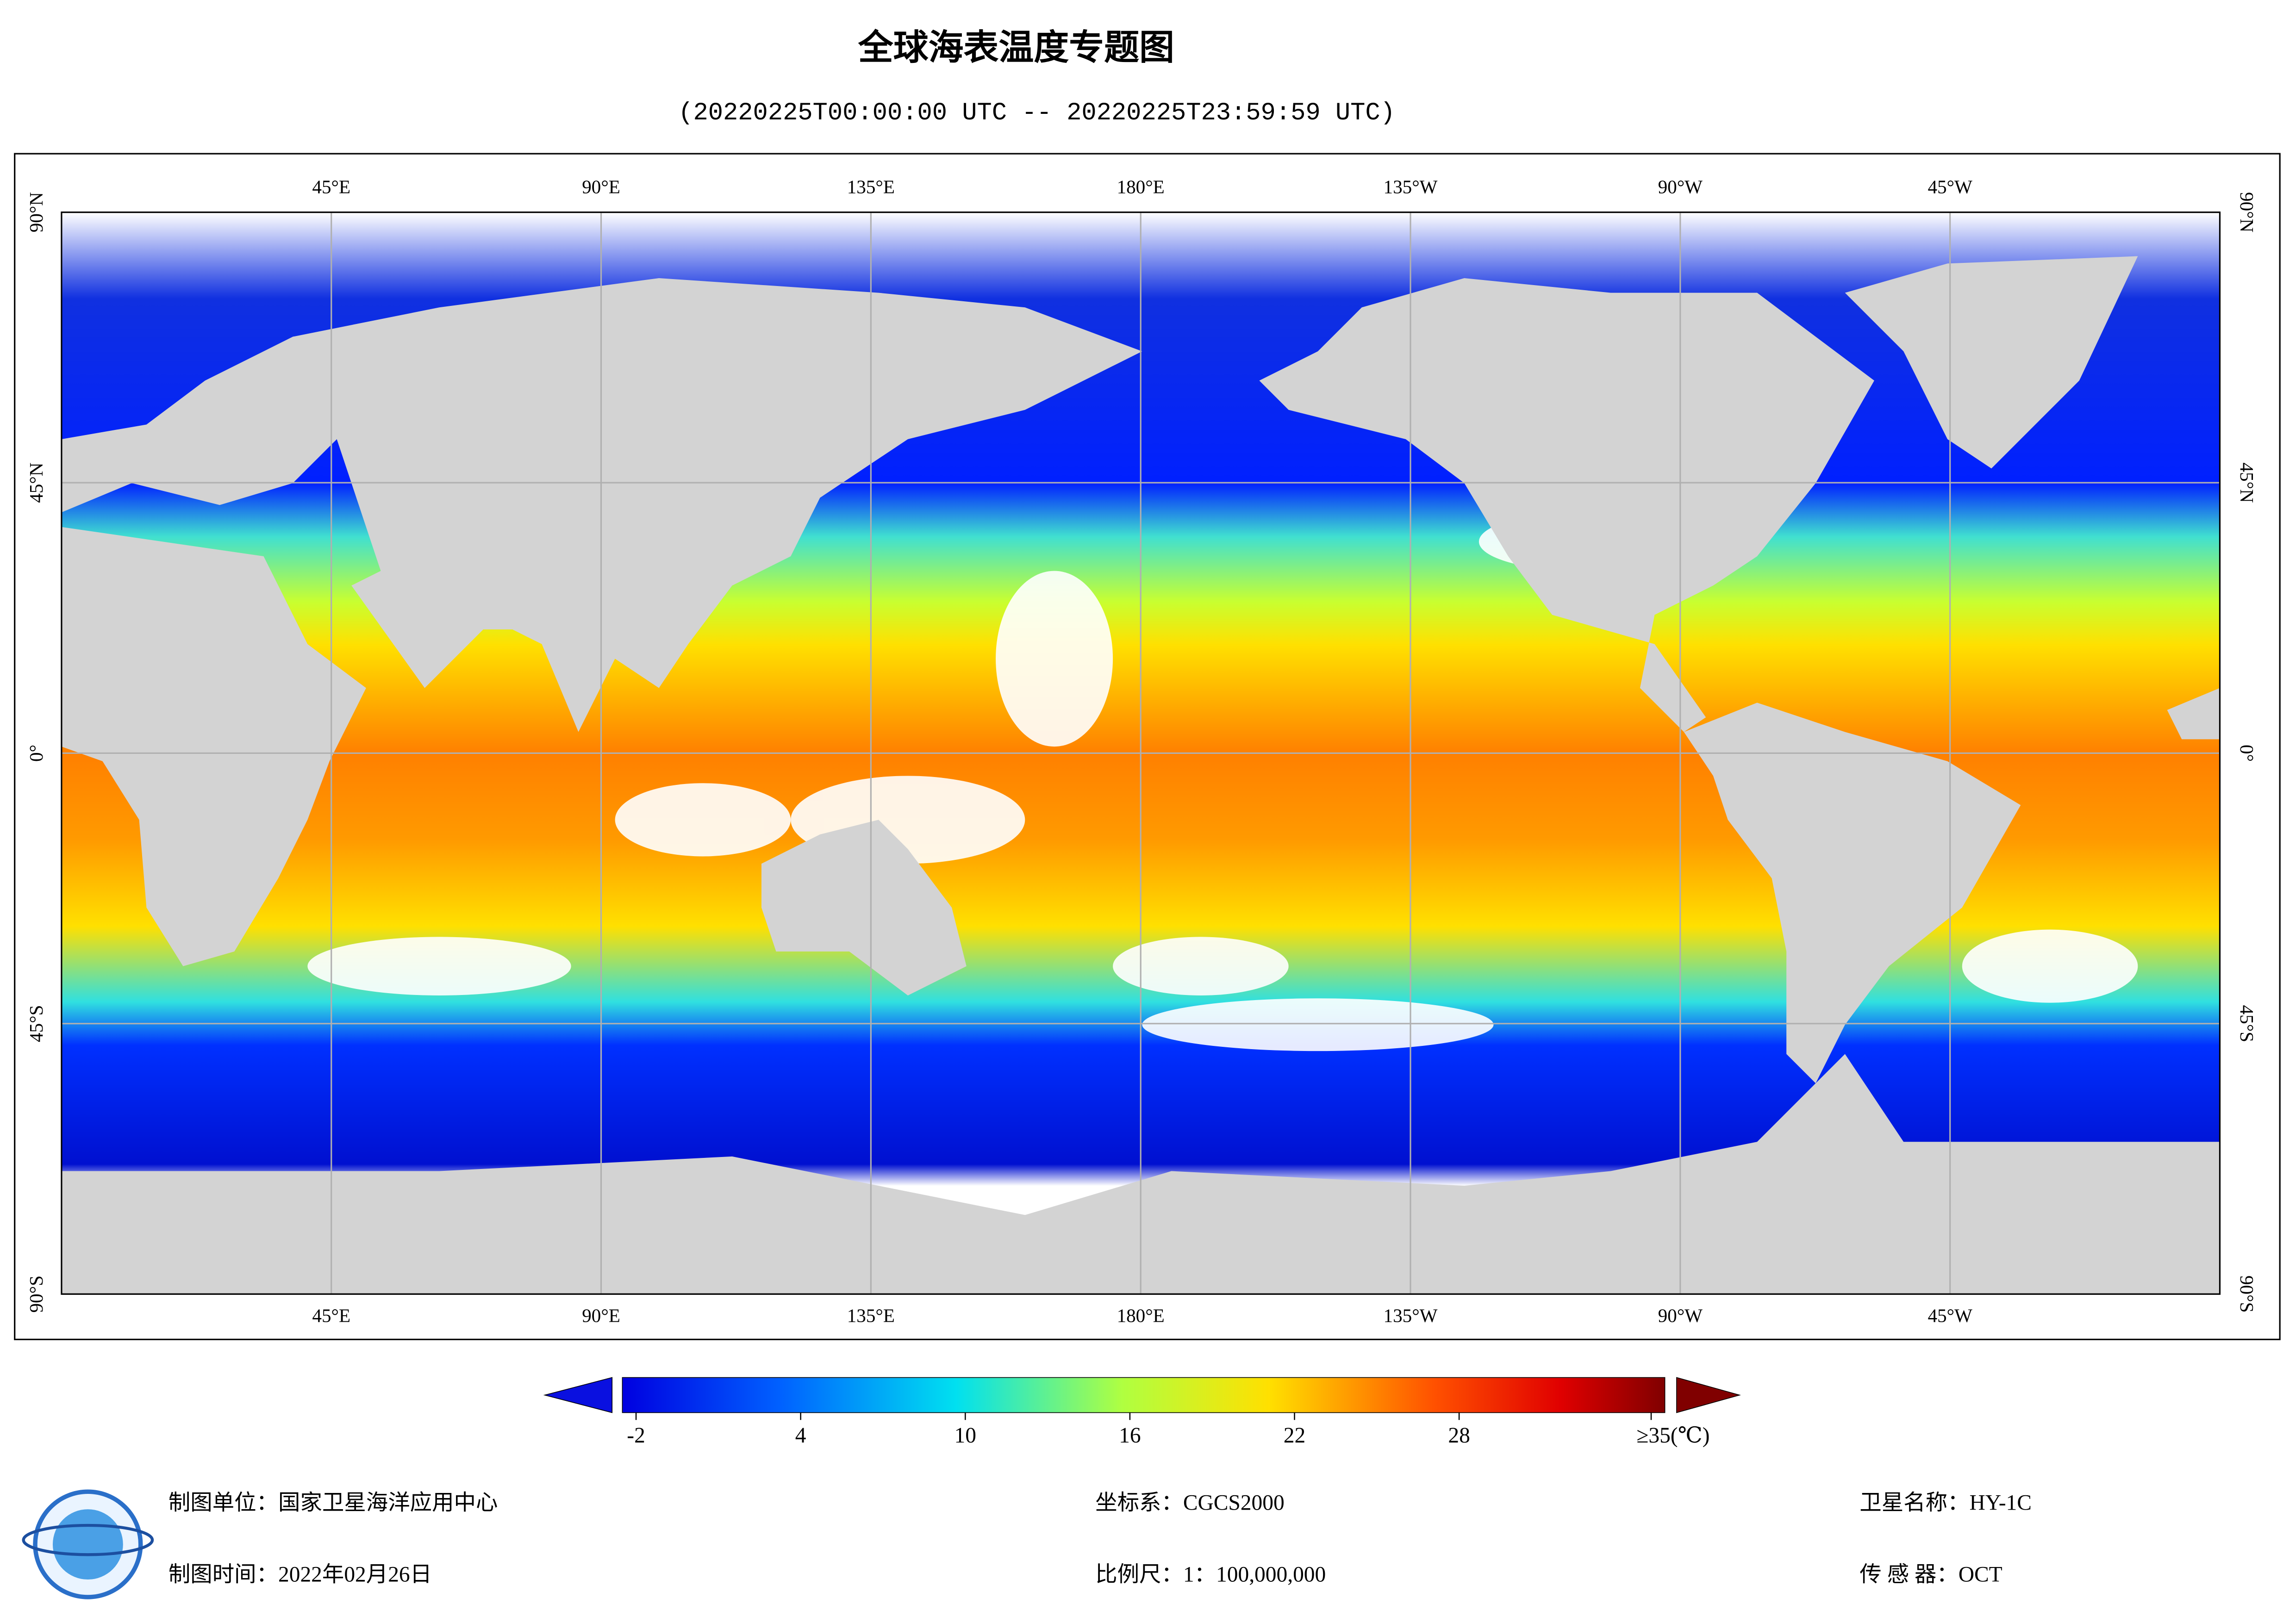 This screenshot has width=2296, height=1623. What do you see at coordinates (1945, 1503) in the screenshot?
I see `satellite-name: 卫星名称：HY-1C` at bounding box center [1945, 1503].